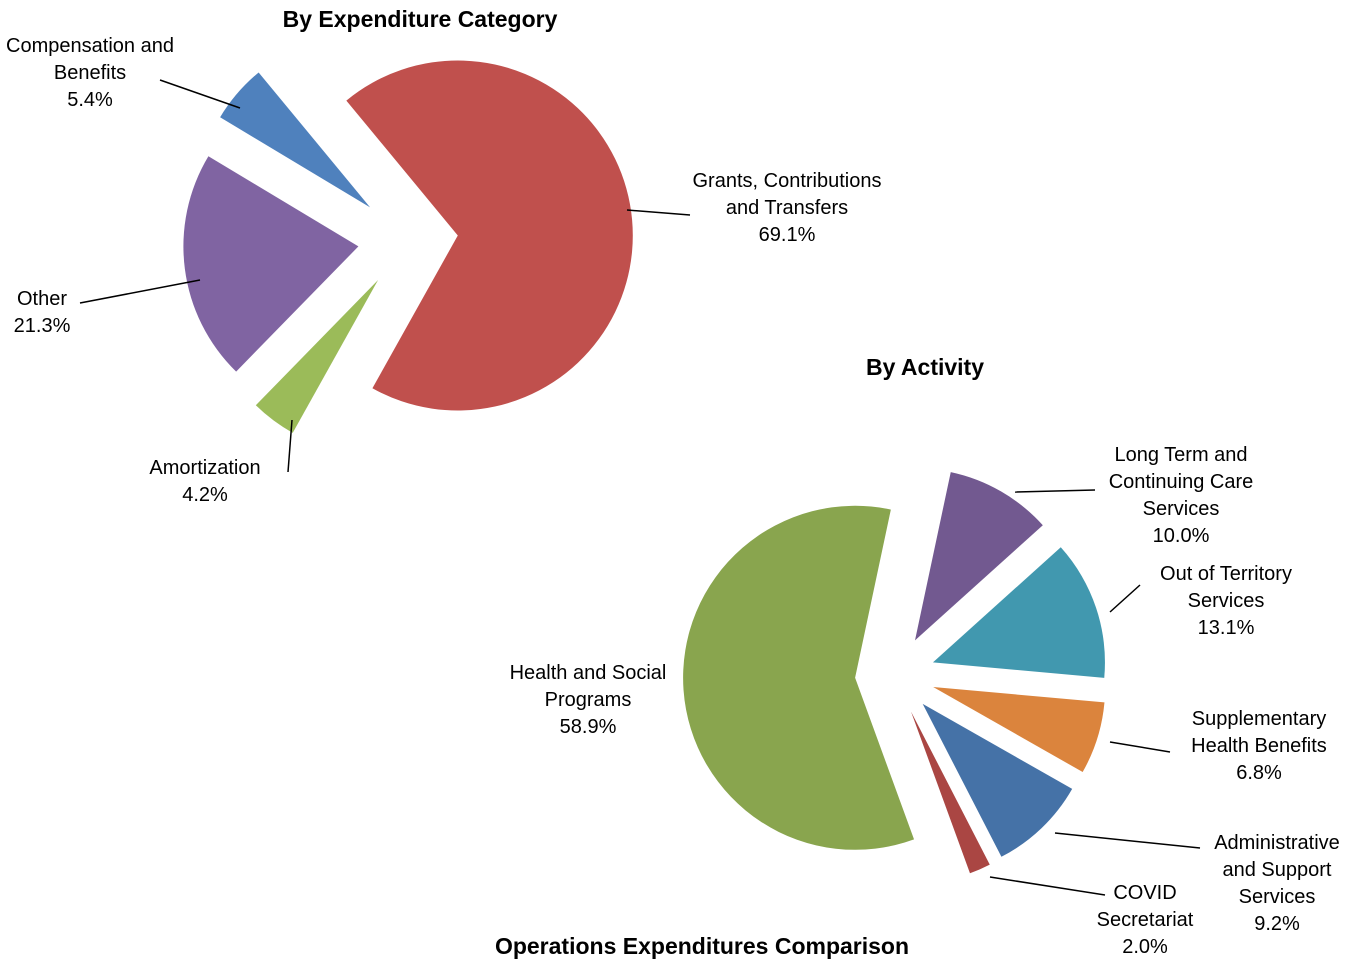 The image size is (1369, 965). I want to click on value-label: 58.9%, so click(588, 727).